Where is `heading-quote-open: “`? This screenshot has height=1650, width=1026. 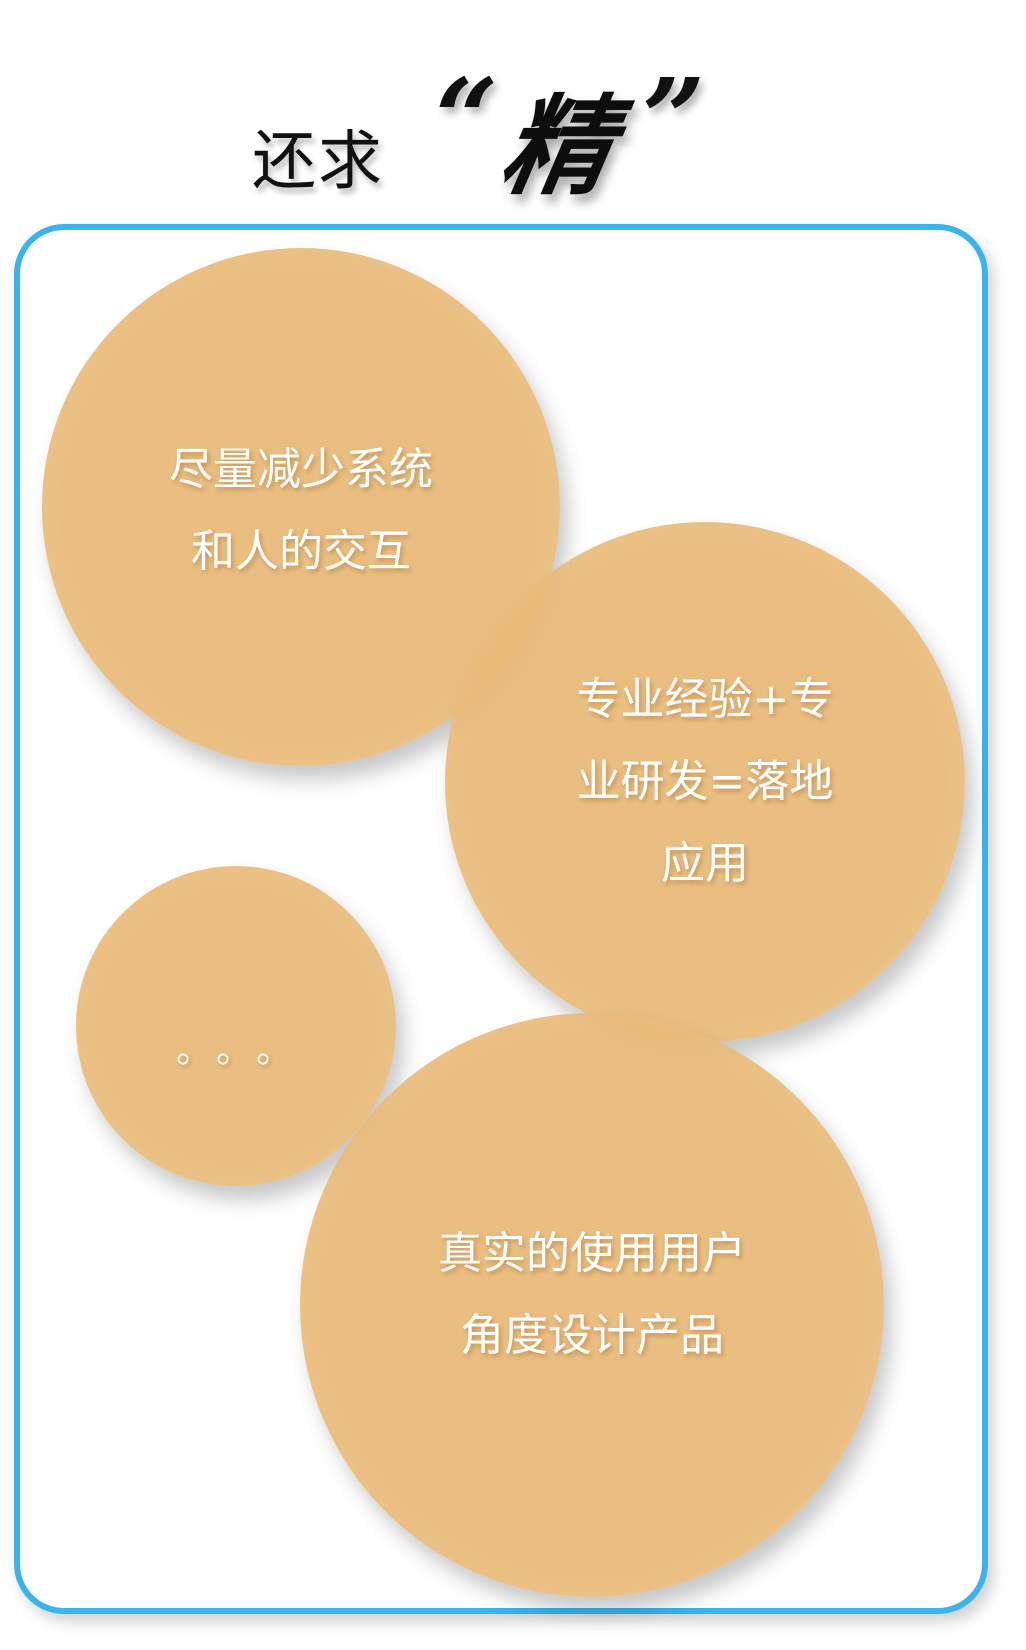 heading-quote-open: “ is located at coordinates (467, 118).